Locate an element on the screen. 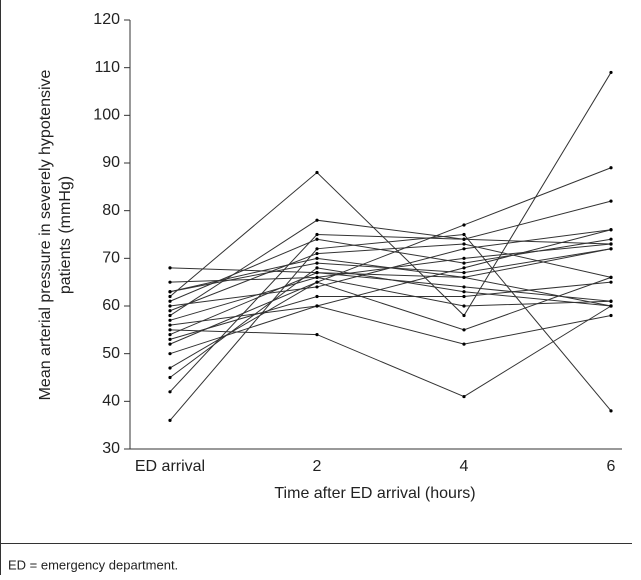 The width and height of the screenshot is (641, 580). y-tick-label: 80 is located at coordinates (111, 210).